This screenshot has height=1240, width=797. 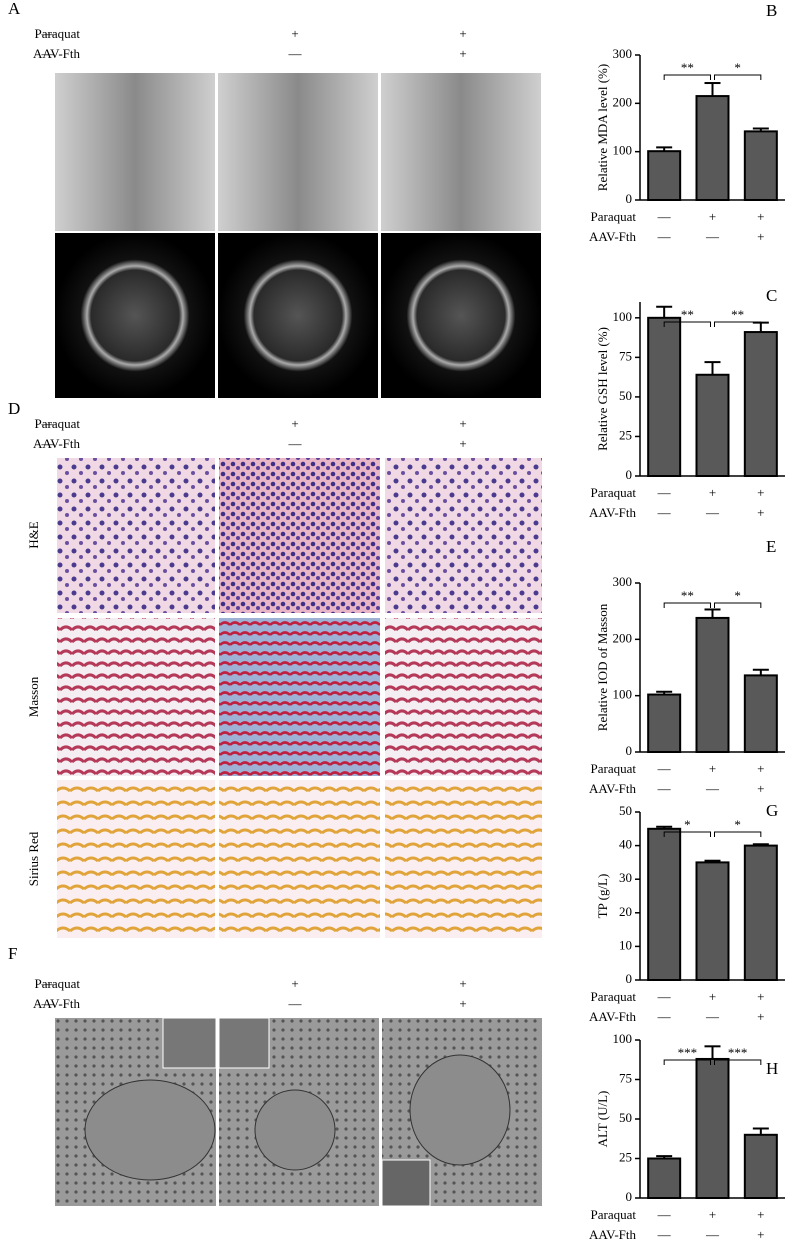 I want to click on y-tick-label: 50, so click(x=625, y=1117).